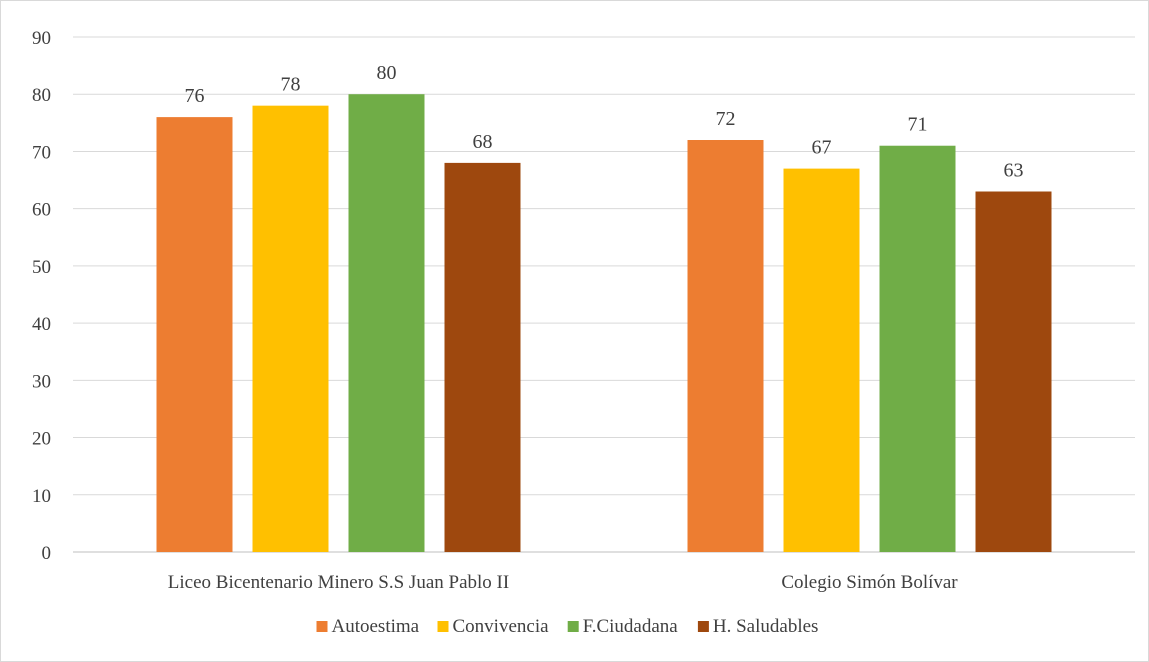  I want to click on data-label: 76, so click(195, 96).